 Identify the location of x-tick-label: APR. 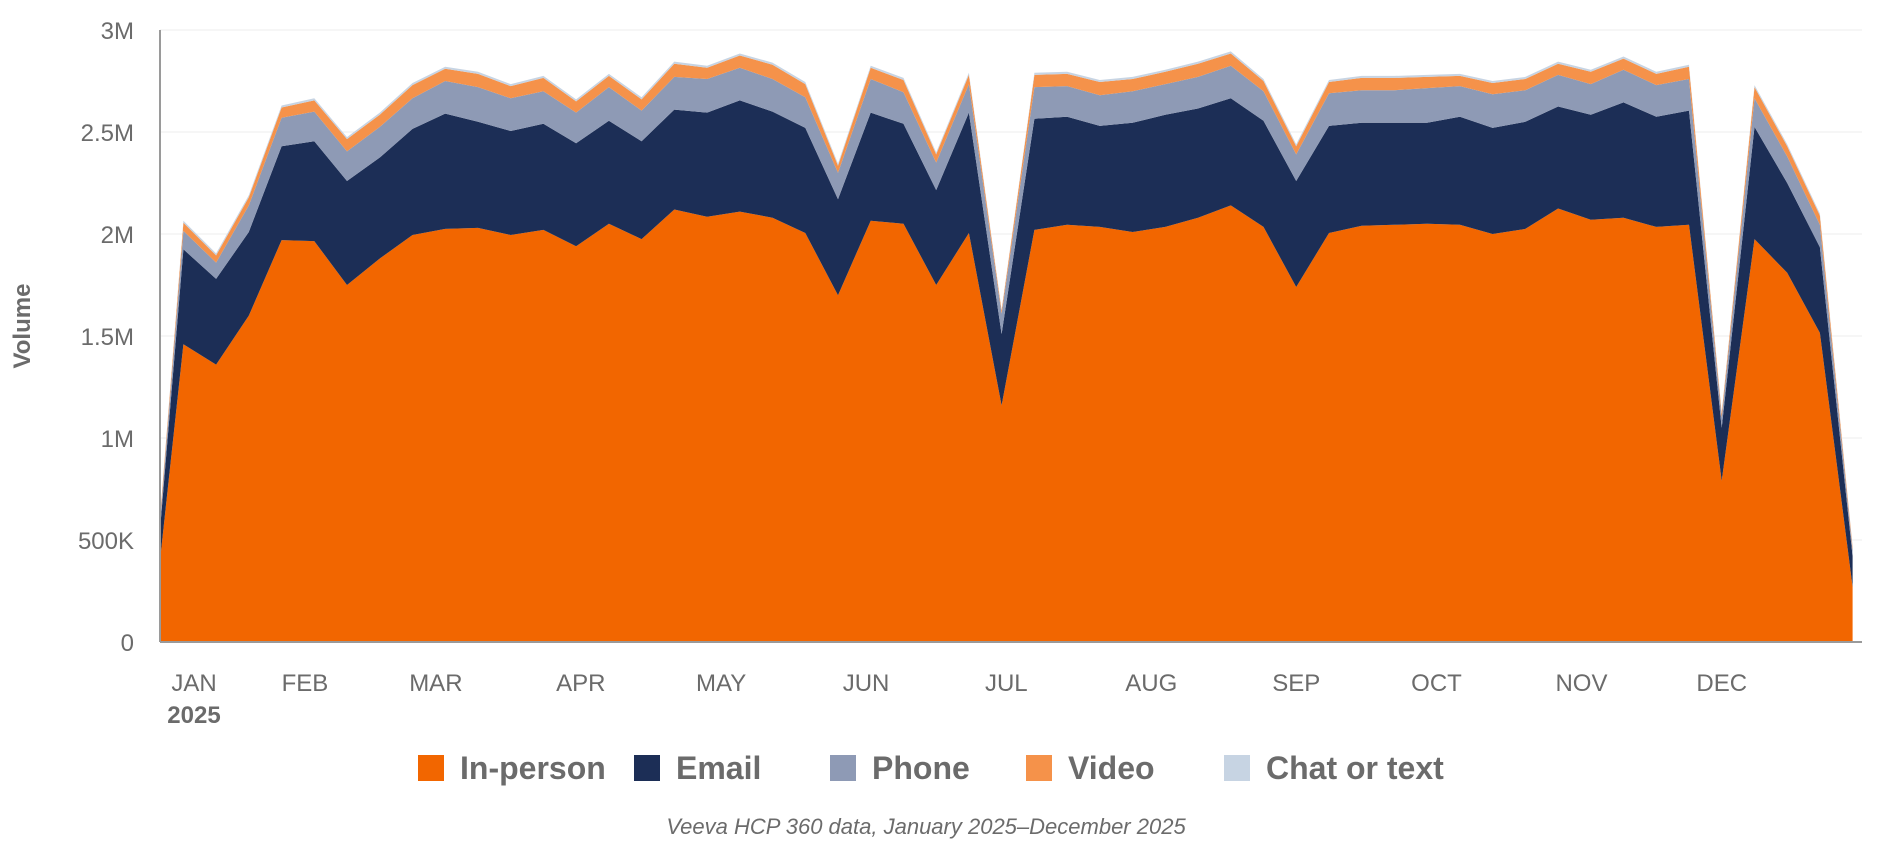
(580, 683).